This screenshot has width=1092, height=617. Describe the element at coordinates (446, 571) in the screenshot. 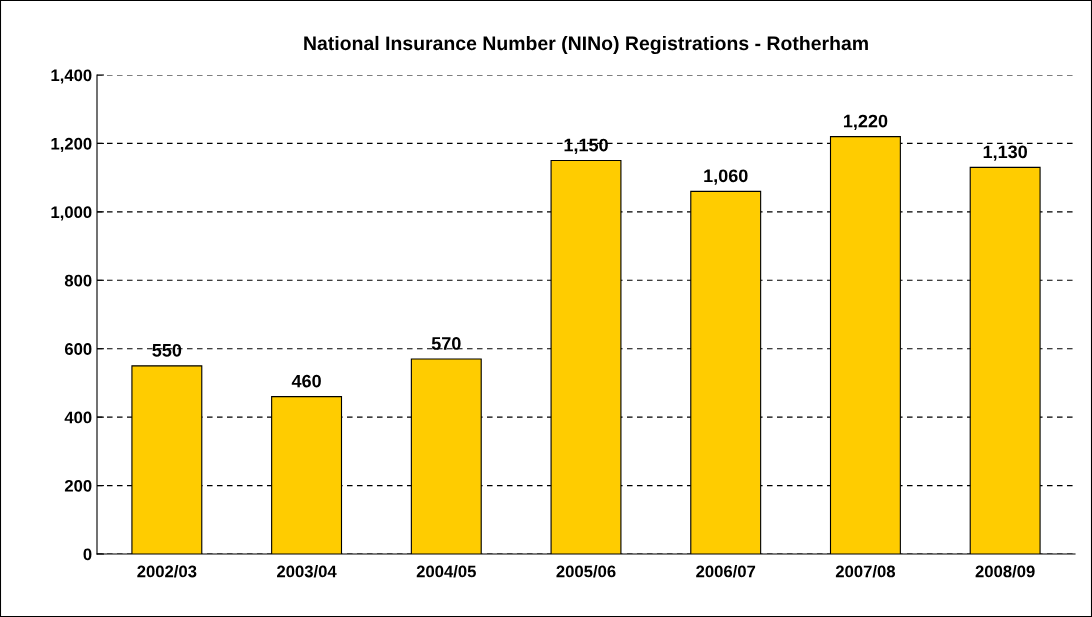

I see `x-tick-label: 2004/05` at that location.